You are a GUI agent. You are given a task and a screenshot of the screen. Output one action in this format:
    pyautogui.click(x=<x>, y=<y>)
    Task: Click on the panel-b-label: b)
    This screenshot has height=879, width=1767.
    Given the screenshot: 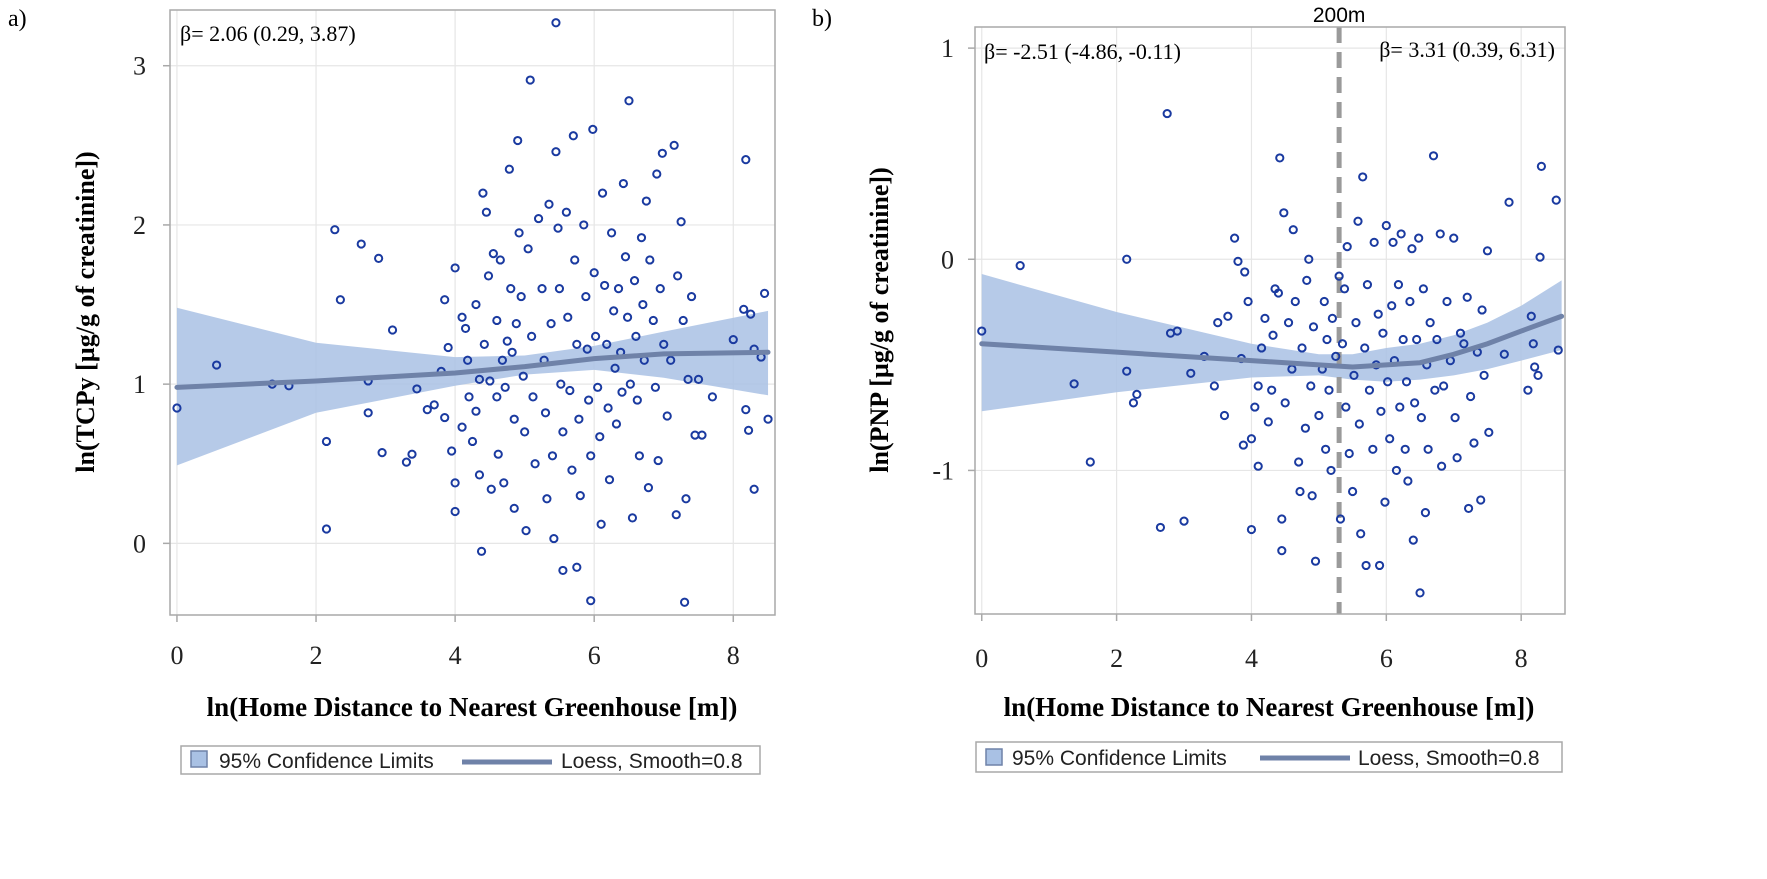 What is the action you would take?
    pyautogui.click(x=822, y=19)
    